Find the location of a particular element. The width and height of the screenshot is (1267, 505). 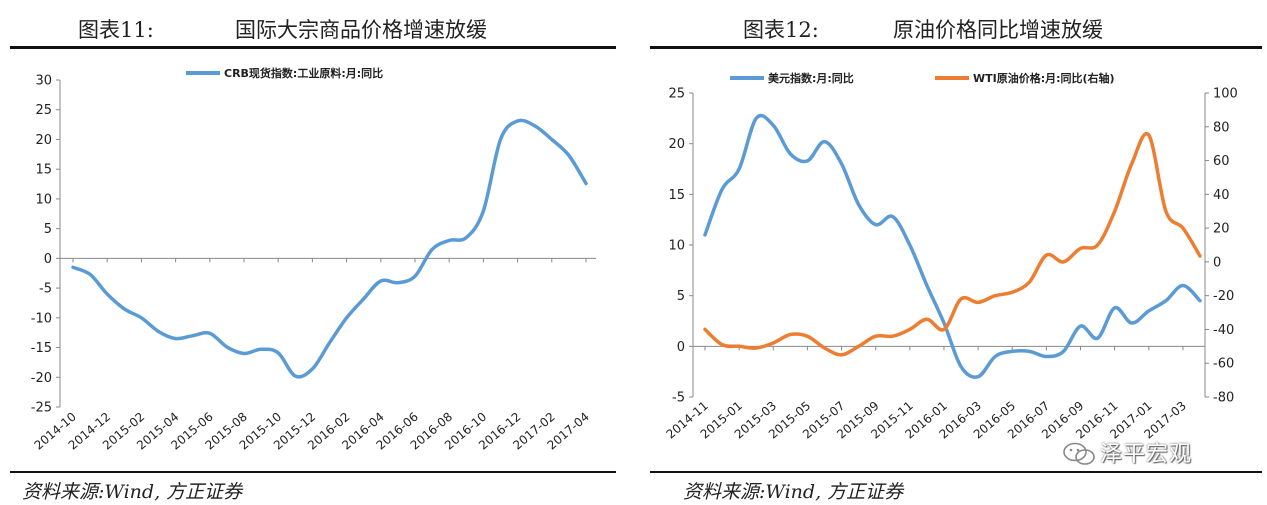

y-right-tick-label-2: 60 is located at coordinates (1221, 161).